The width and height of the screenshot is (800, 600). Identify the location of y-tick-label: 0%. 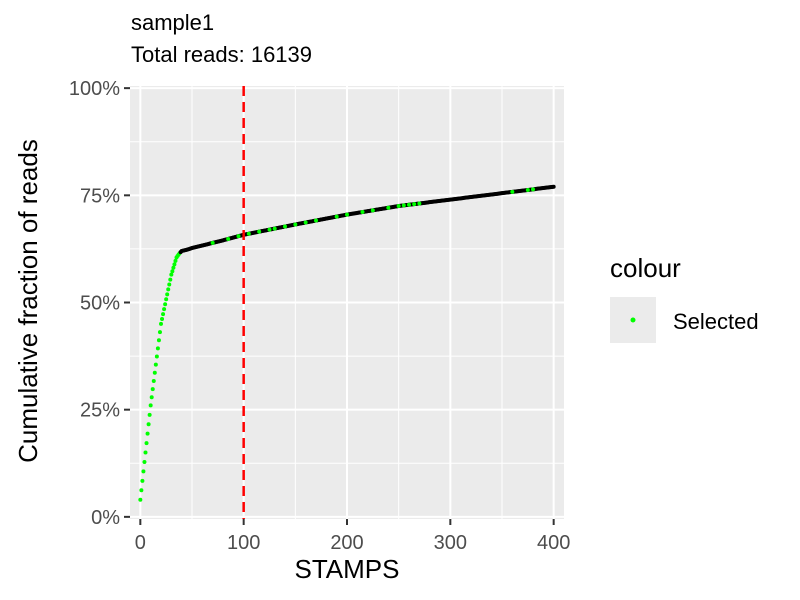
(105, 518).